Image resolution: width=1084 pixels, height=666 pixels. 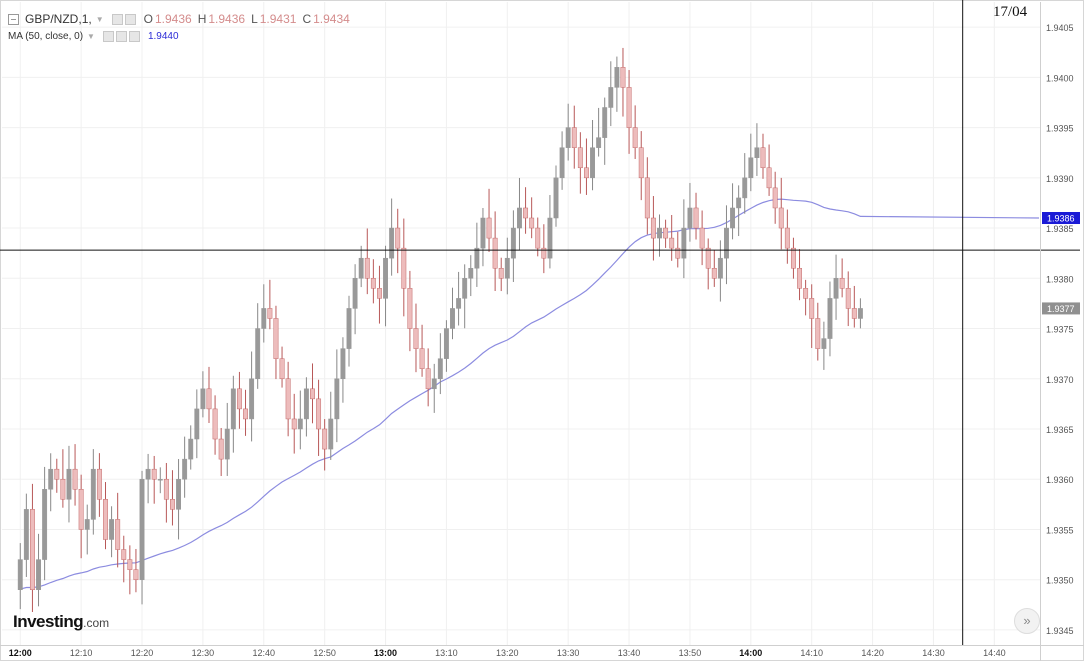 I want to click on x-tick-label: 12:10, so click(x=81, y=653).